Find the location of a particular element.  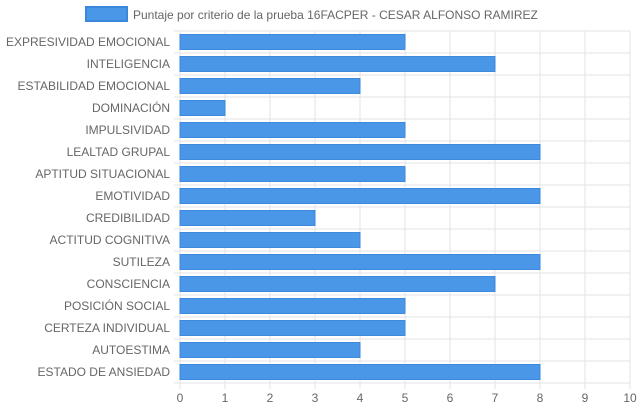

legend-swatch is located at coordinates (106, 14).